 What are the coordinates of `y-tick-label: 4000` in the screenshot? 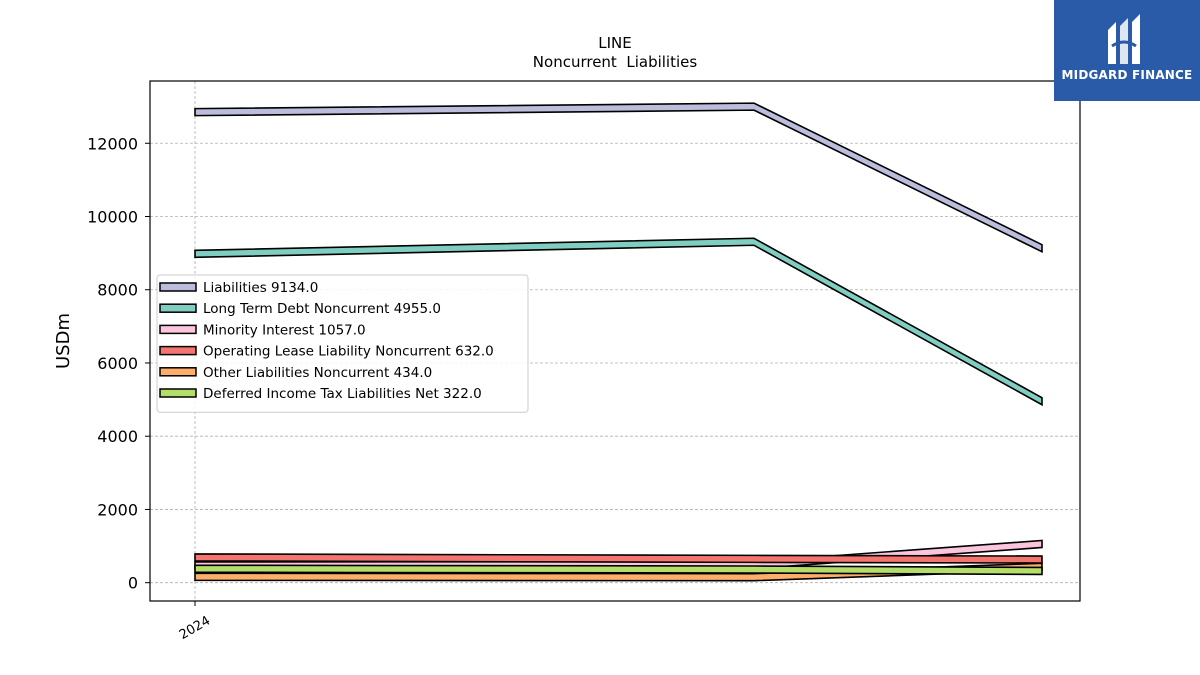 It's located at (117, 436).